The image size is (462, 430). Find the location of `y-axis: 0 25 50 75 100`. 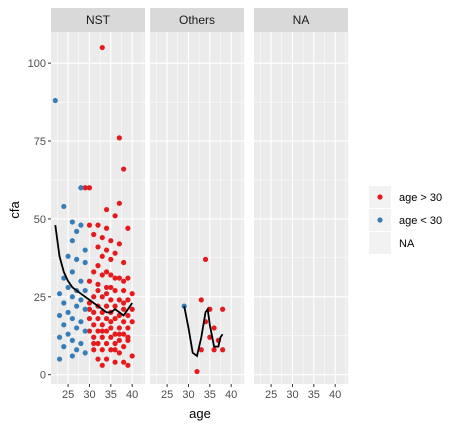

y-axis: 0 25 50 75 100 is located at coordinates (39, 220).